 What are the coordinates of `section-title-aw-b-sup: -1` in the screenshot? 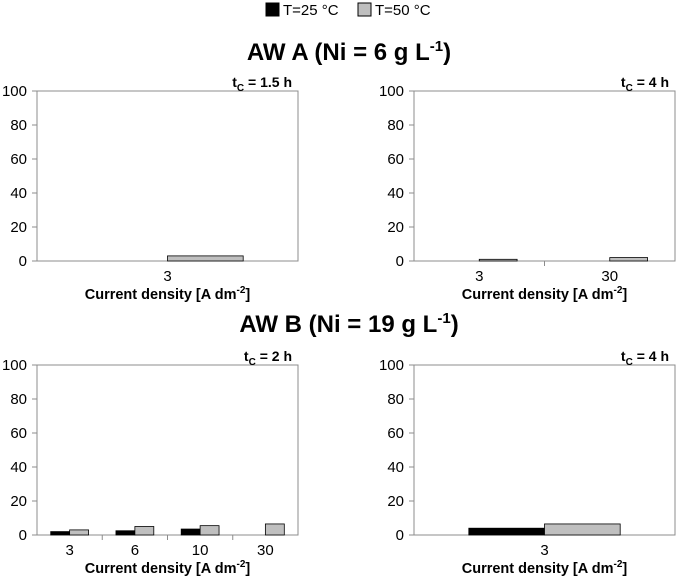 It's located at (443, 318).